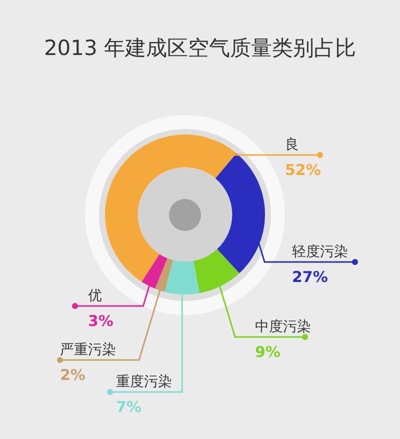 The image size is (400, 439). Describe the element at coordinates (303, 170) in the screenshot. I see `data-label: 52%` at that location.